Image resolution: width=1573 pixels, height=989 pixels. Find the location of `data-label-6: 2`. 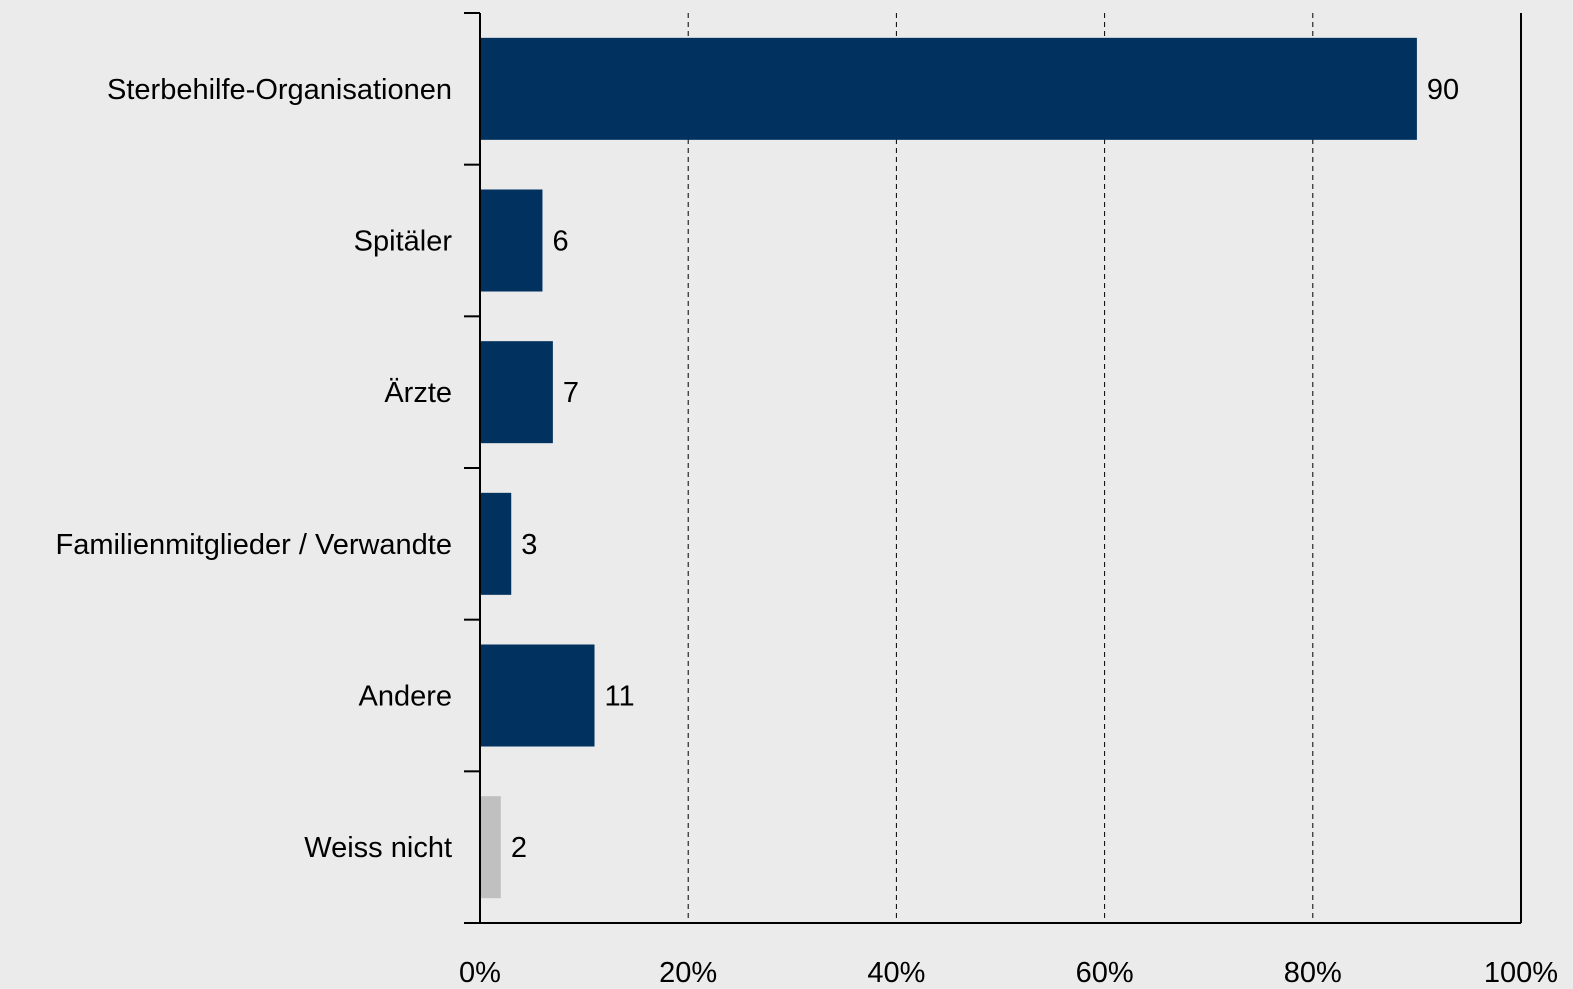

data-label-6: 2 is located at coordinates (519, 848).